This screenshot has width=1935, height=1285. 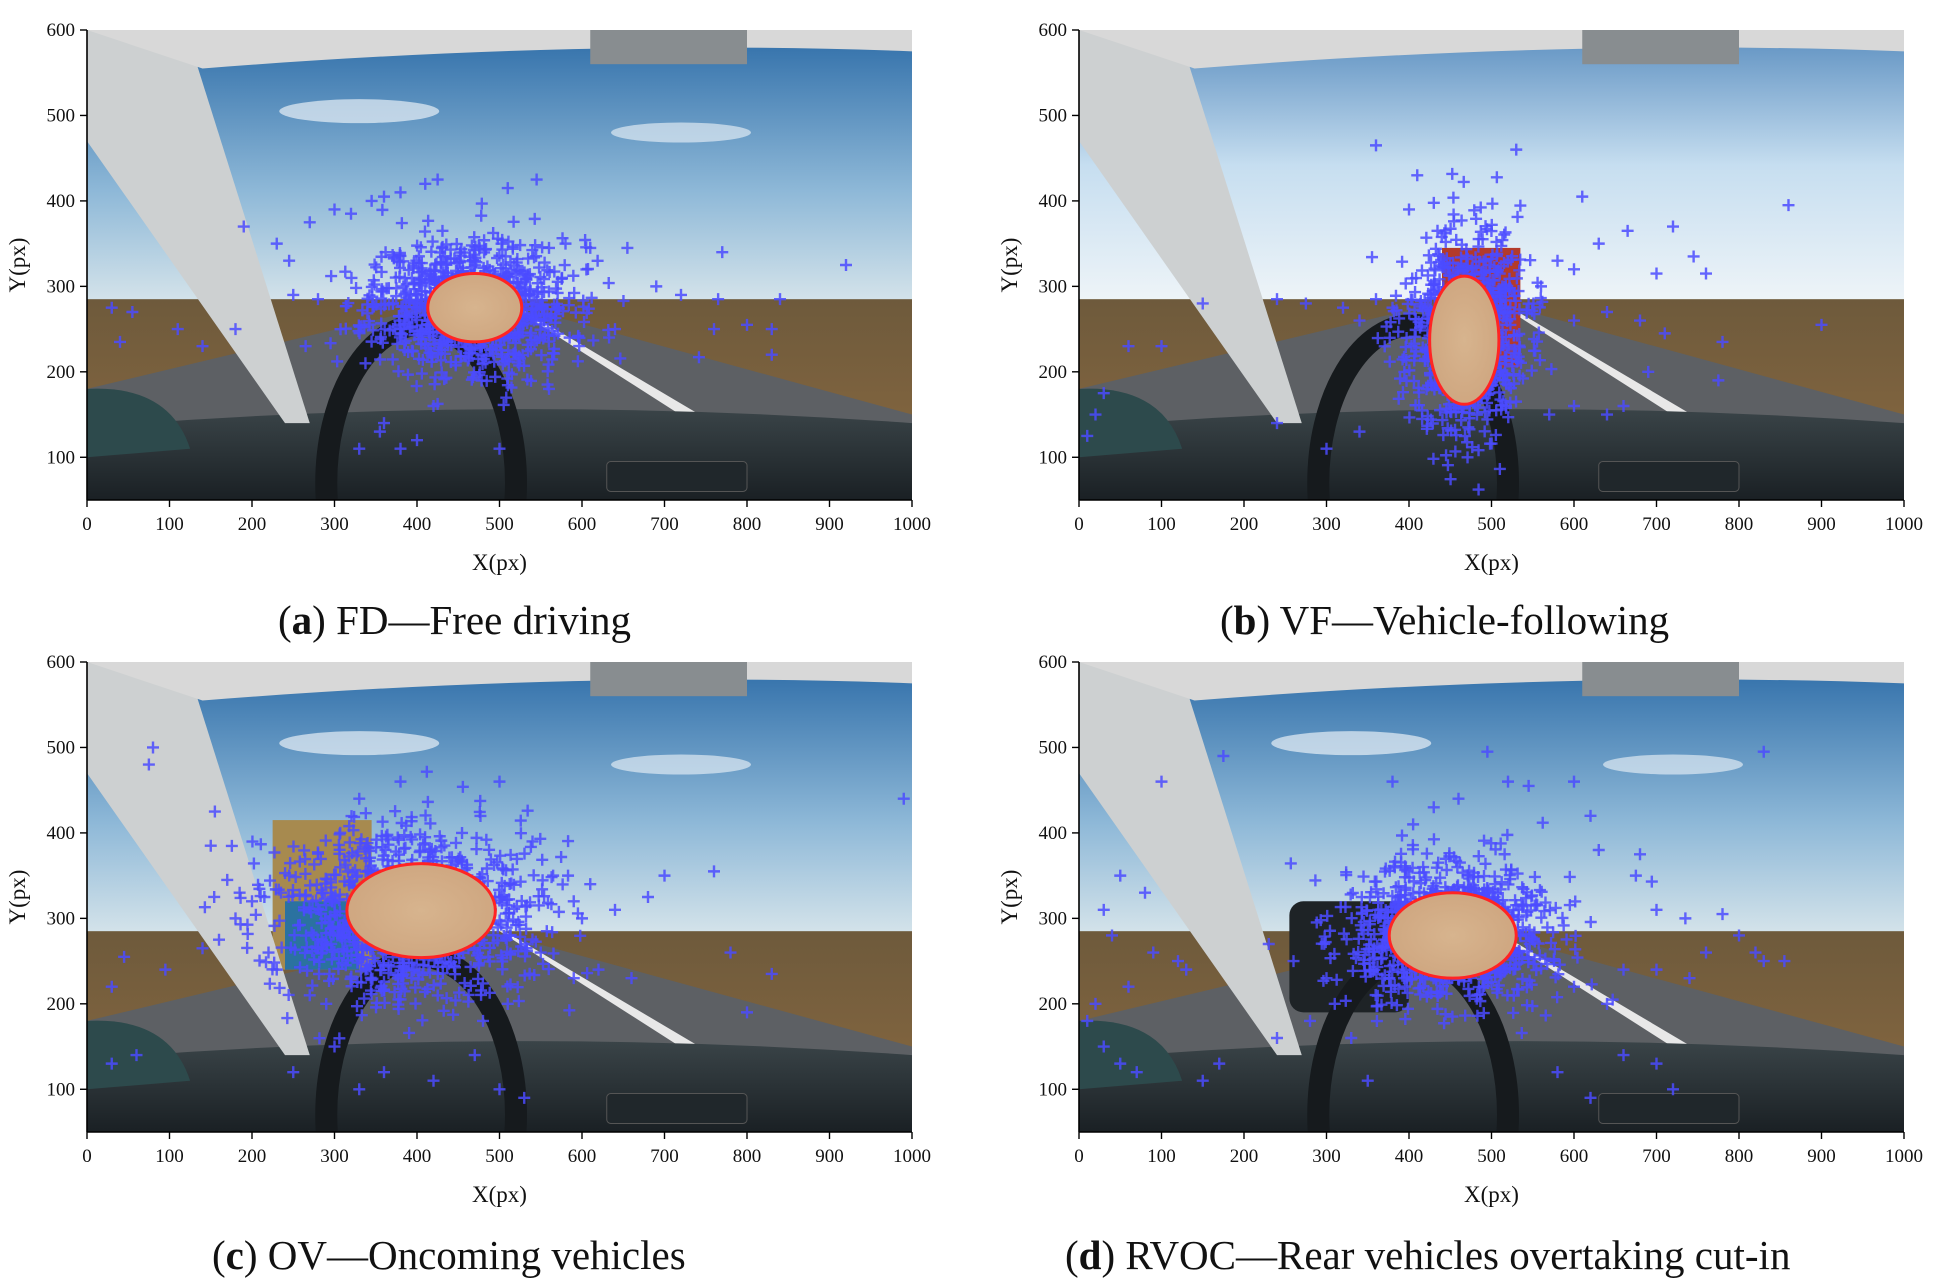 I want to click on caption-b: (b) VF—Vehicle-following, so click(x=1445, y=620).